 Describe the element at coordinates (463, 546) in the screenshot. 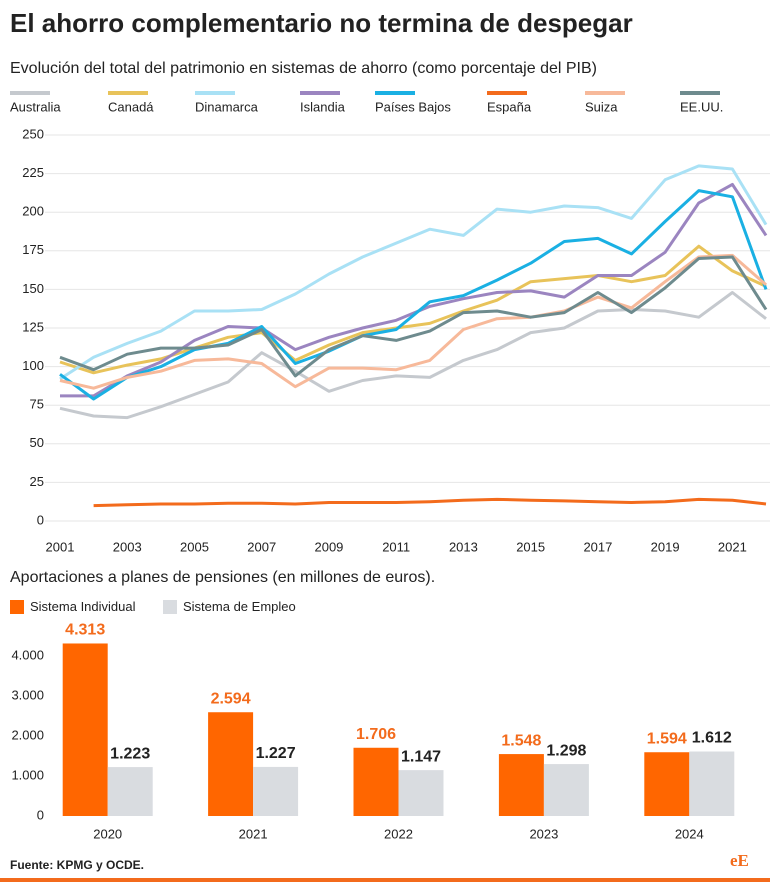

I see `x-tick-label: 2013` at that location.